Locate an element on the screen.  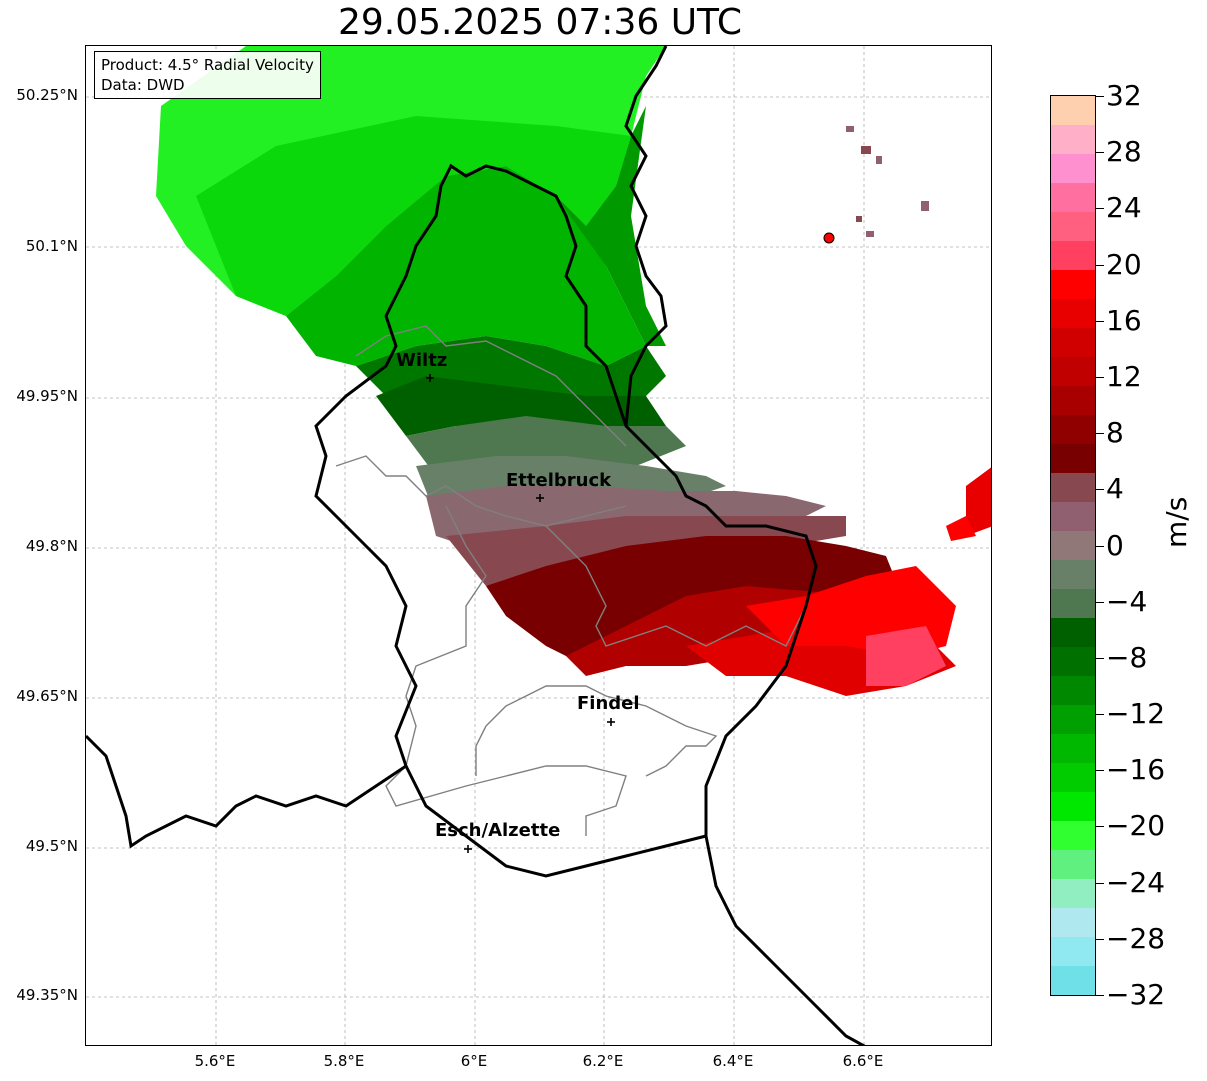
colorbar-tick-label: −16 is located at coordinates (1136, 770).